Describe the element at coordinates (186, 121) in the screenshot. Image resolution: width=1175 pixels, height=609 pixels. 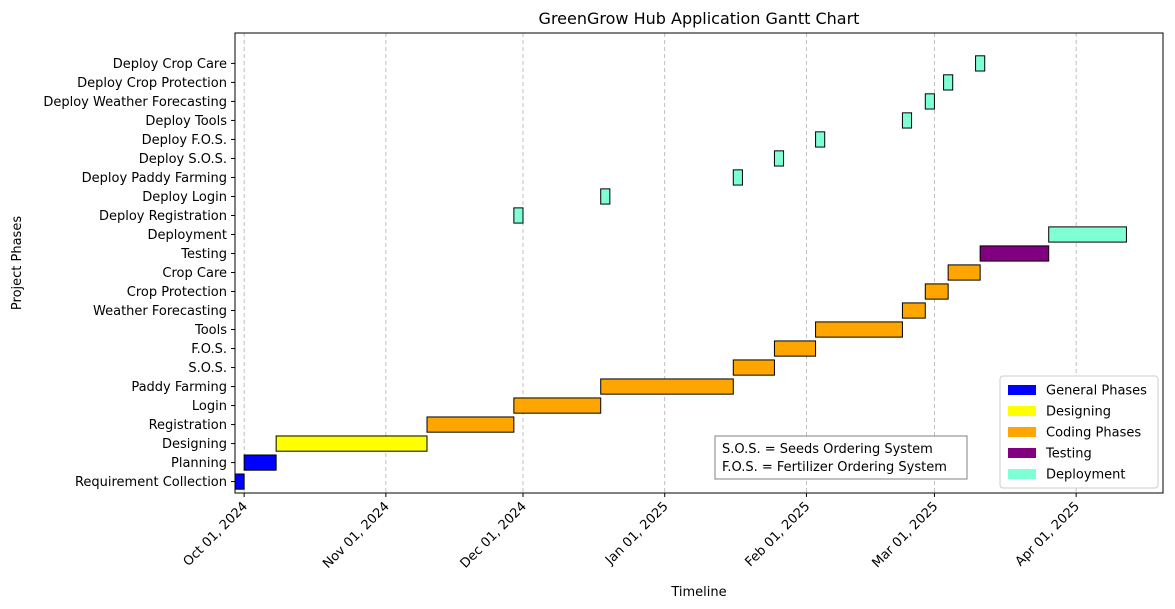
I see `y-tick-label: Deploy Tools` at that location.